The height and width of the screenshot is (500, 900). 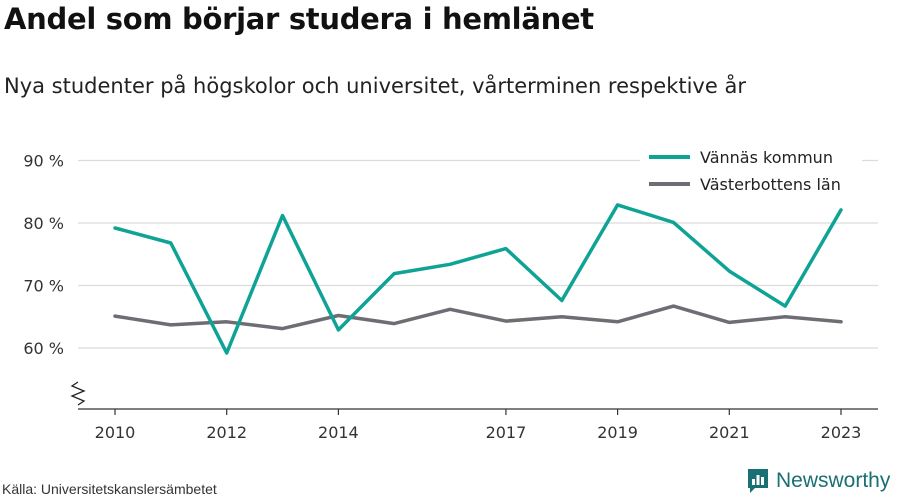 I want to click on y-tick-label: 90 %, so click(x=43, y=161).